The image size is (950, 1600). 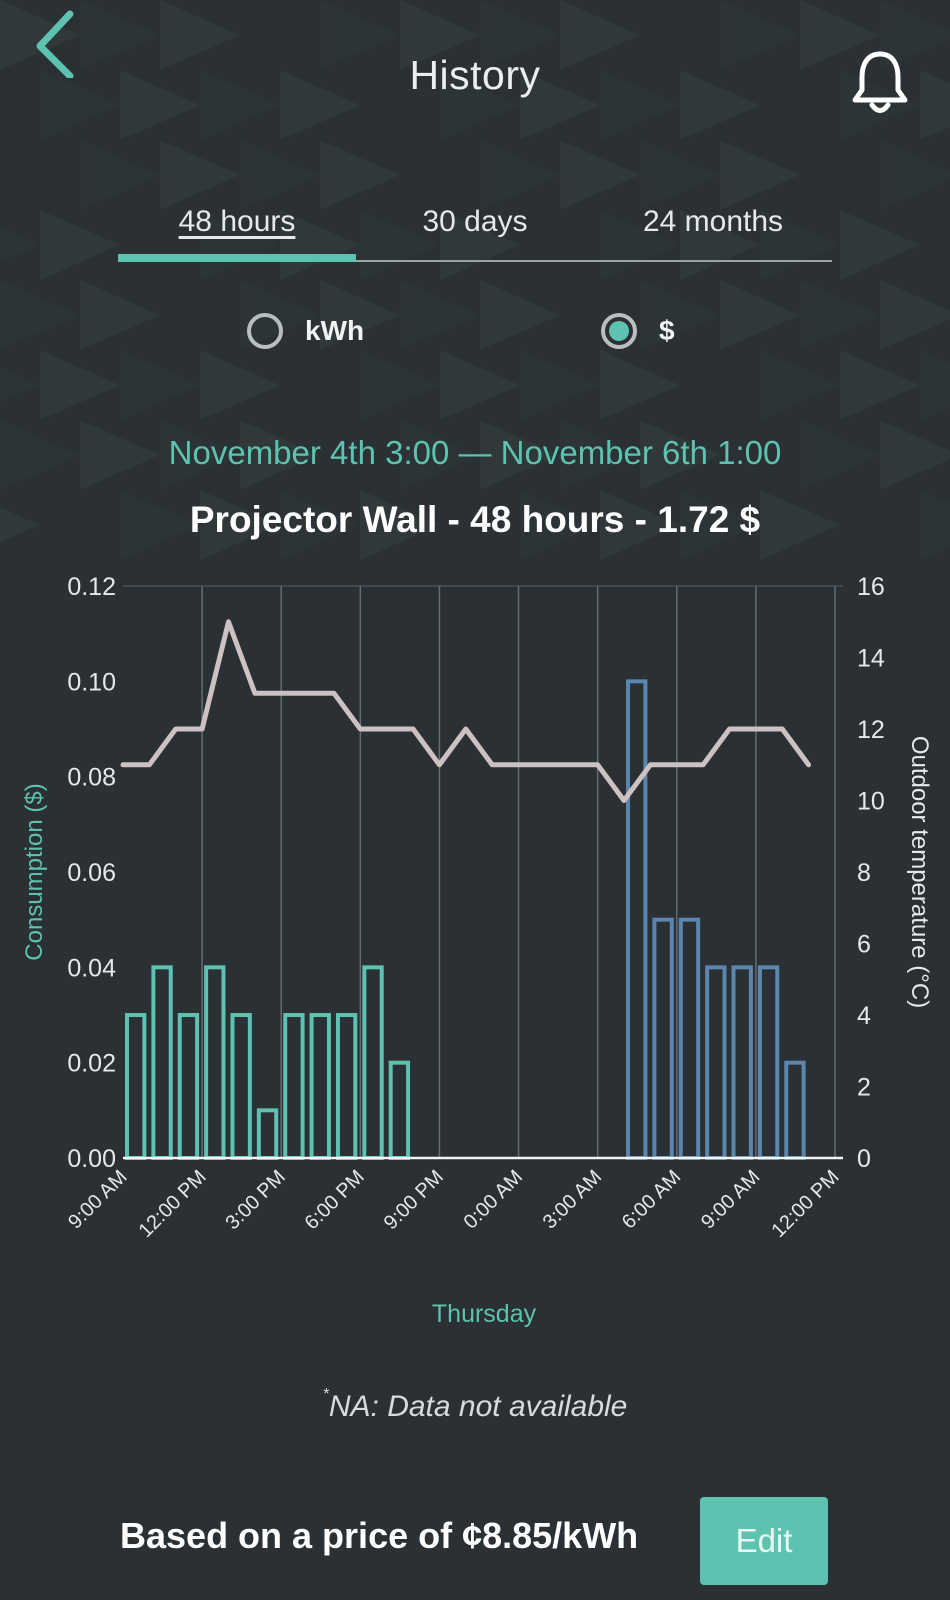 What do you see at coordinates (667, 330) in the screenshot?
I see `unit-label-dollar: $` at bounding box center [667, 330].